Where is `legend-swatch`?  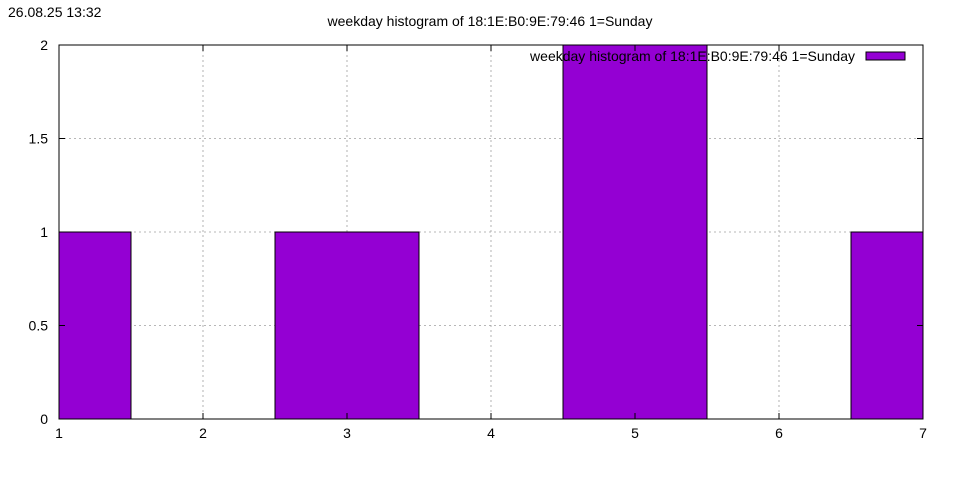 legend-swatch is located at coordinates (885, 56).